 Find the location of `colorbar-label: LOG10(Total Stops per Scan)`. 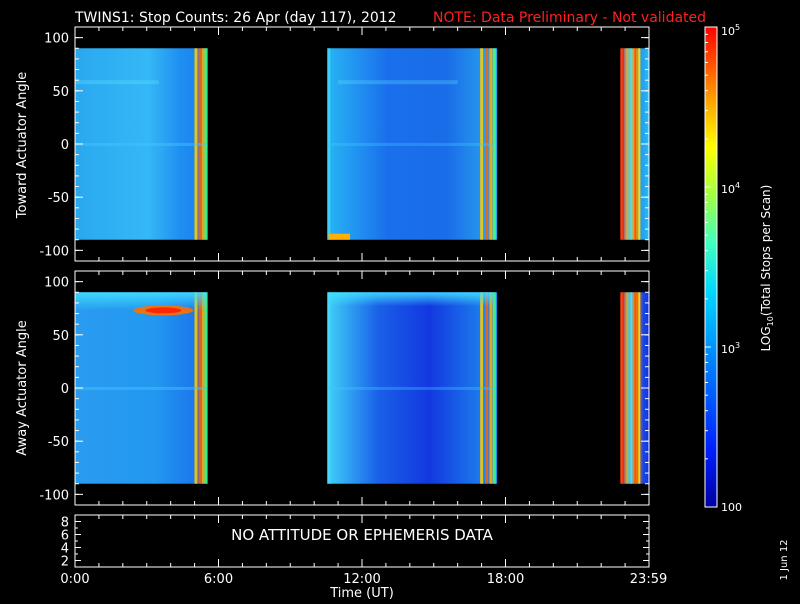

colorbar-label: LOG10(Total Stops per Scan) is located at coordinates (767, 268).